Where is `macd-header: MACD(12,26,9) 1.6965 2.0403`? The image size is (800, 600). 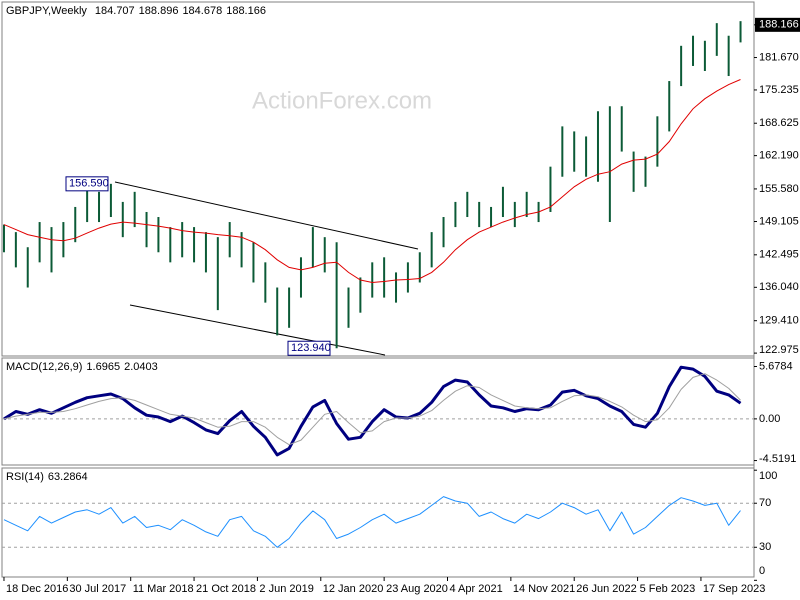
macd-header: MACD(12,26,9) 1.6965 2.0403 is located at coordinates (82, 367).